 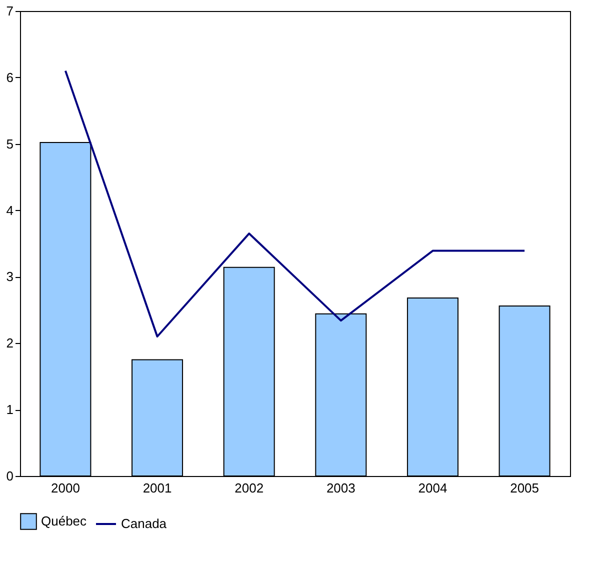 What do you see at coordinates (10, 11) in the screenshot?
I see `y-tick-label: 7` at bounding box center [10, 11].